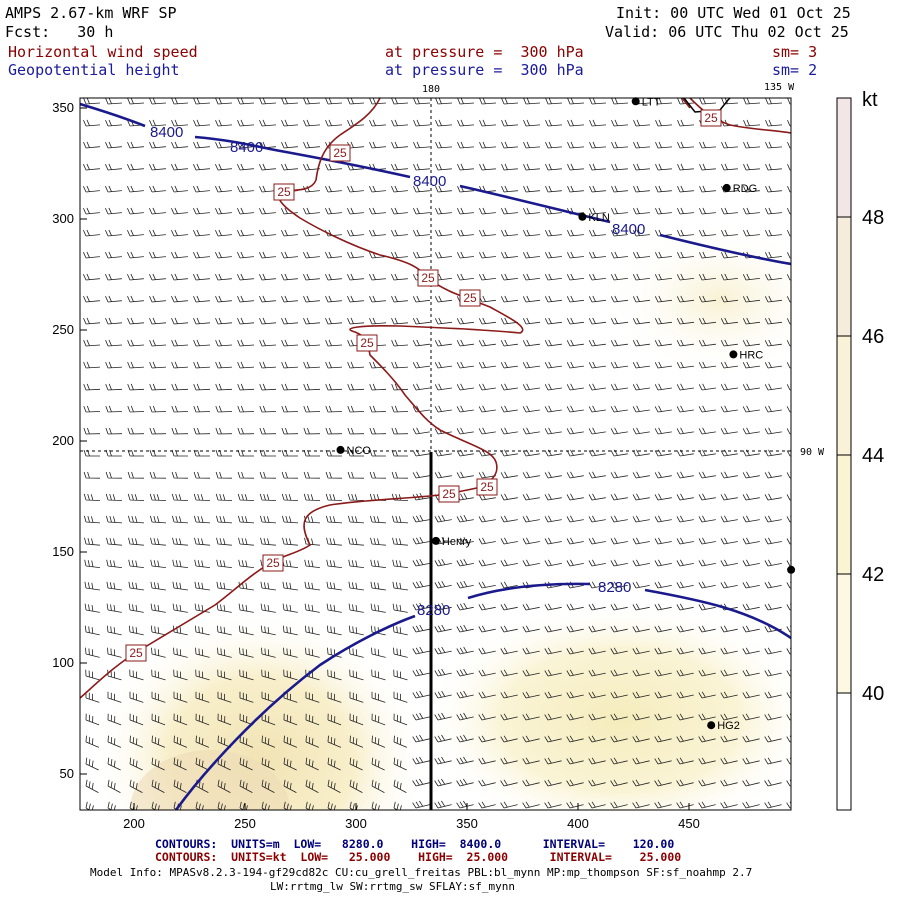 The height and width of the screenshot is (900, 900). What do you see at coordinates (614, 587) in the screenshot?
I see `height-label: 8280` at bounding box center [614, 587].